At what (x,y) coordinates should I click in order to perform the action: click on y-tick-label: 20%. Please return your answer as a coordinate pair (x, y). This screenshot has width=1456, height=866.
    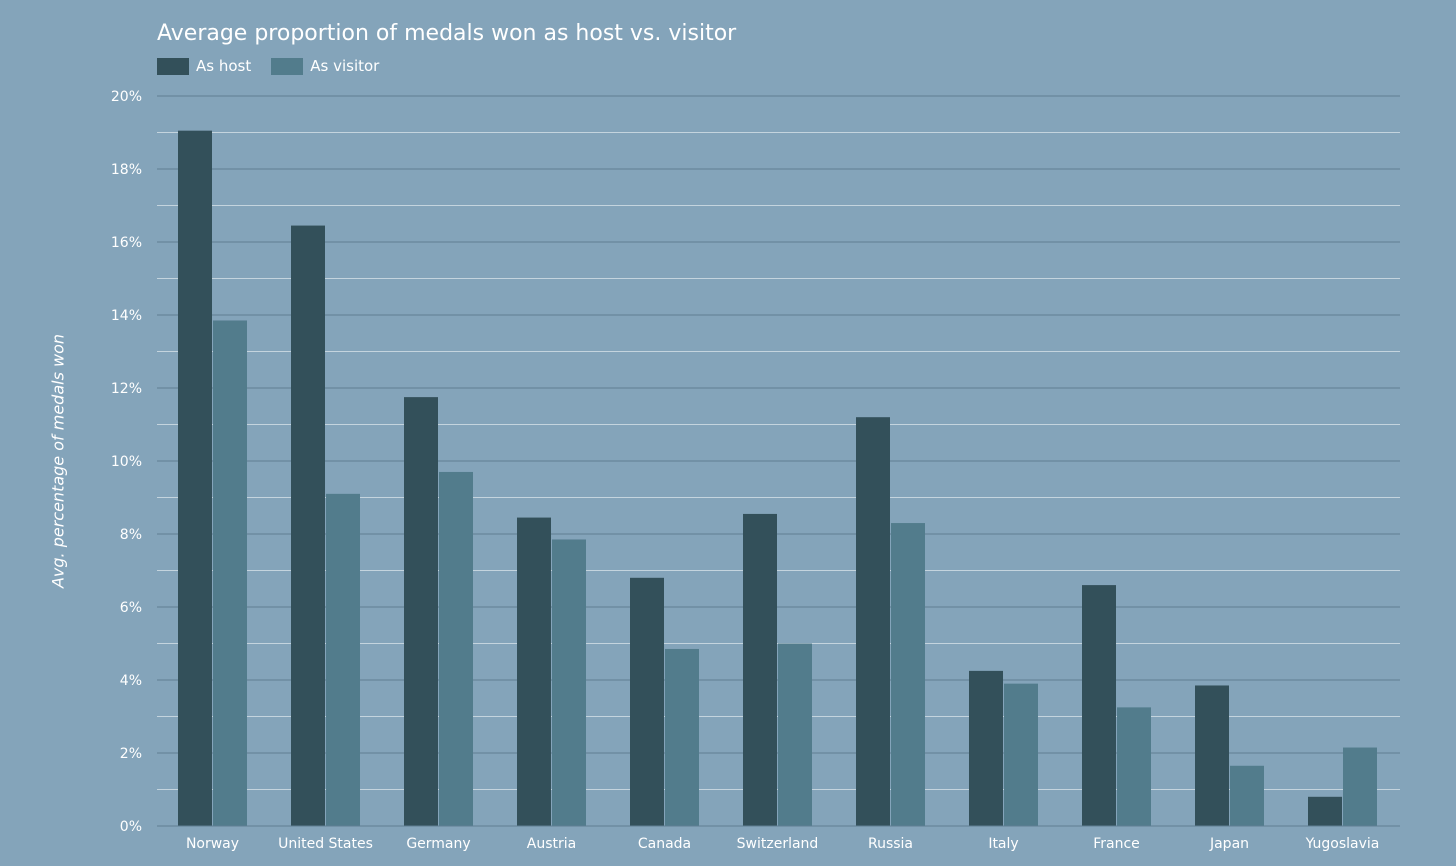
    Looking at the image, I should click on (126, 97).